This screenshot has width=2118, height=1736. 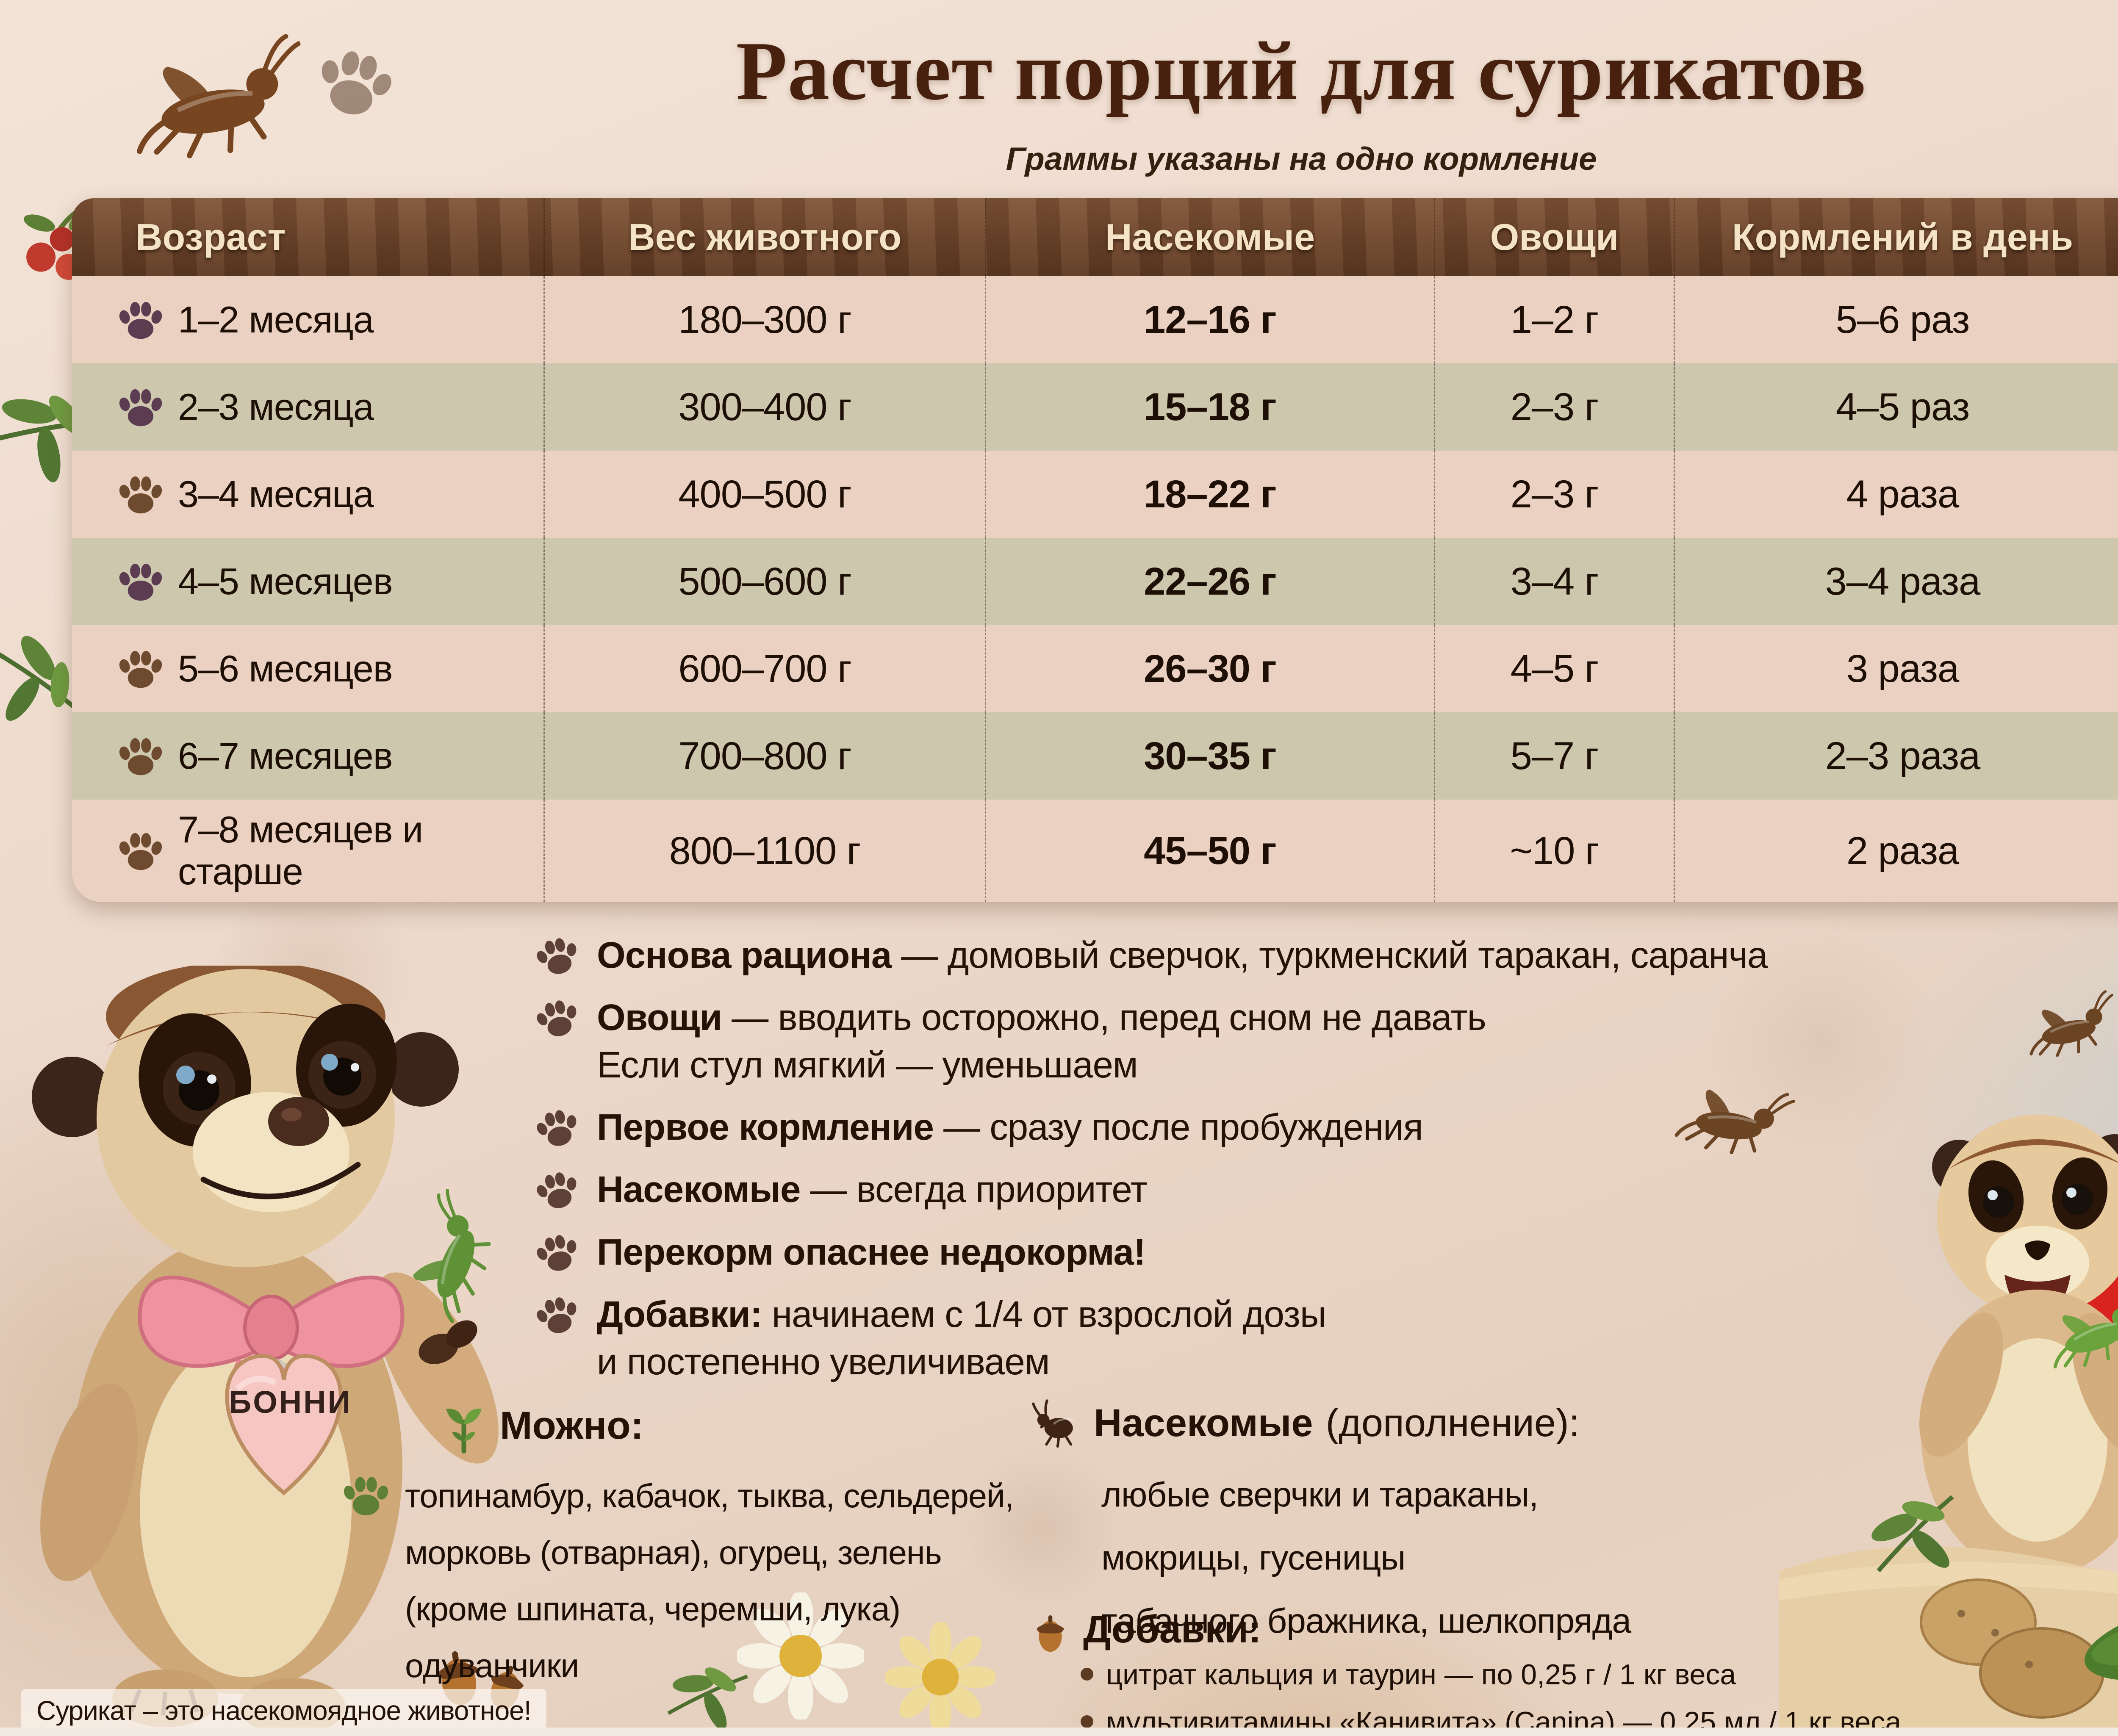 What do you see at coordinates (276, 319) in the screenshot?
I see `cell-age: 1–2 месяца` at bounding box center [276, 319].